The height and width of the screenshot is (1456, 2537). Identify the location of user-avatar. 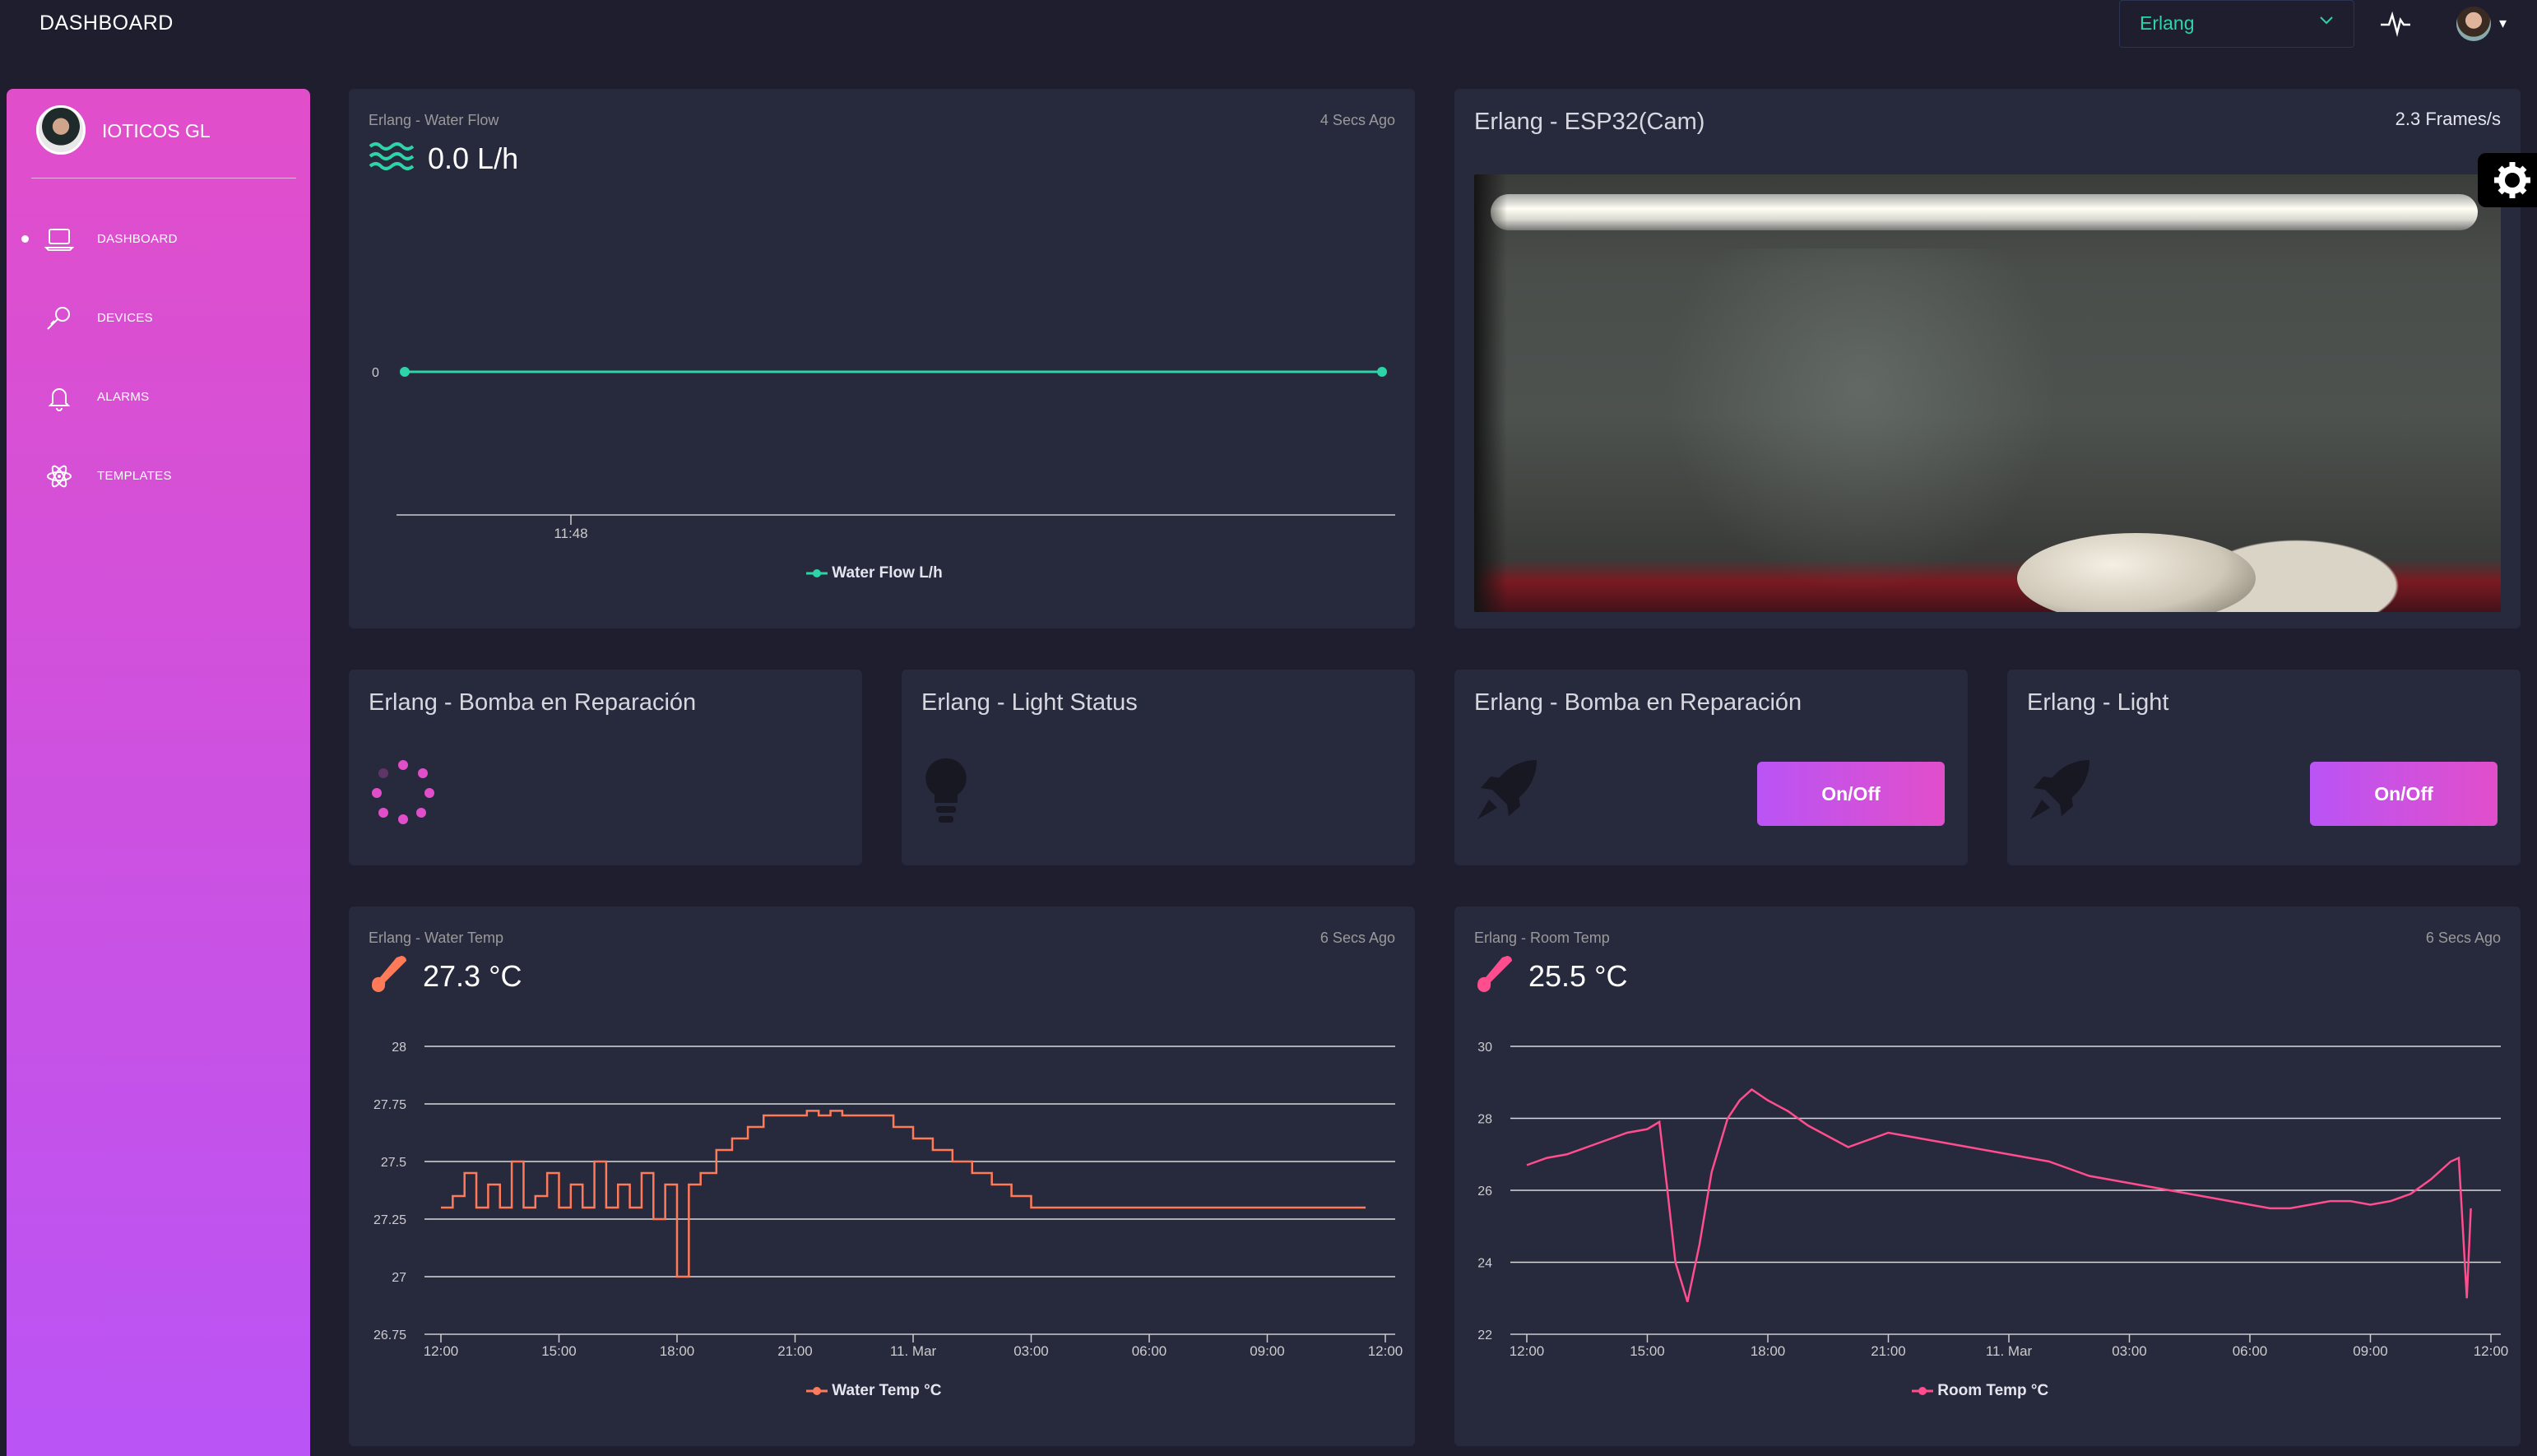
(2473, 24).